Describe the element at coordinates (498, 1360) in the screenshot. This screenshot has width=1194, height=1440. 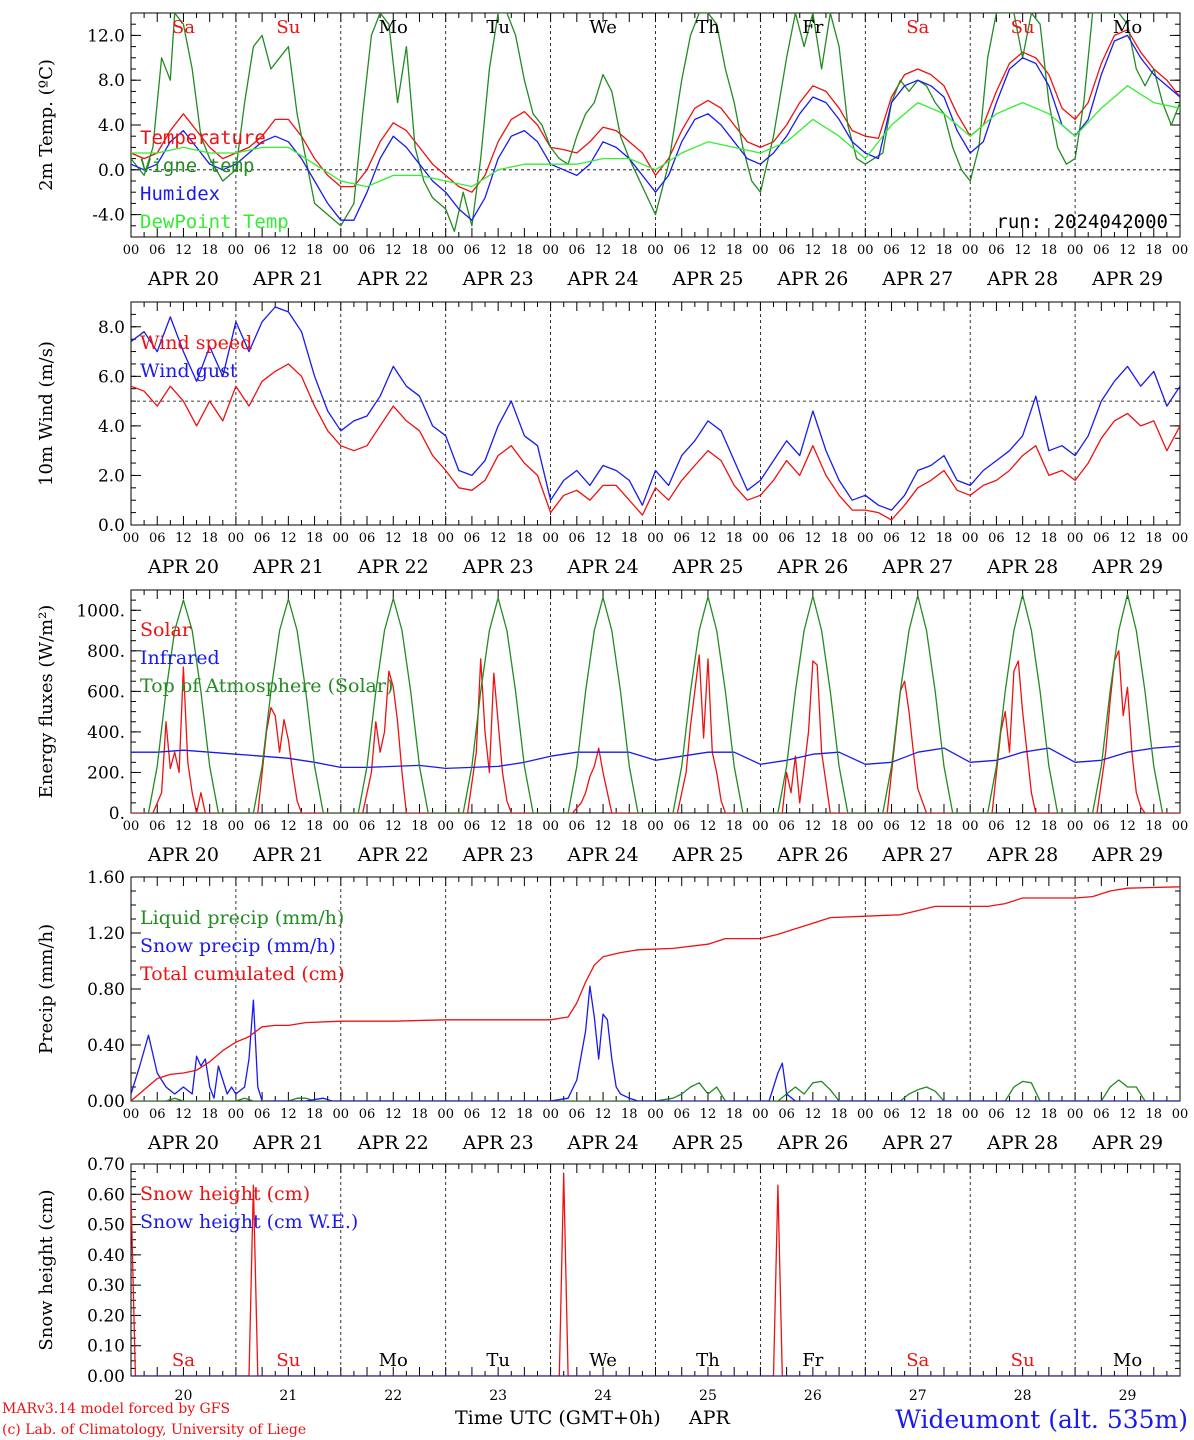
I see `weekday-label: Tu` at that location.